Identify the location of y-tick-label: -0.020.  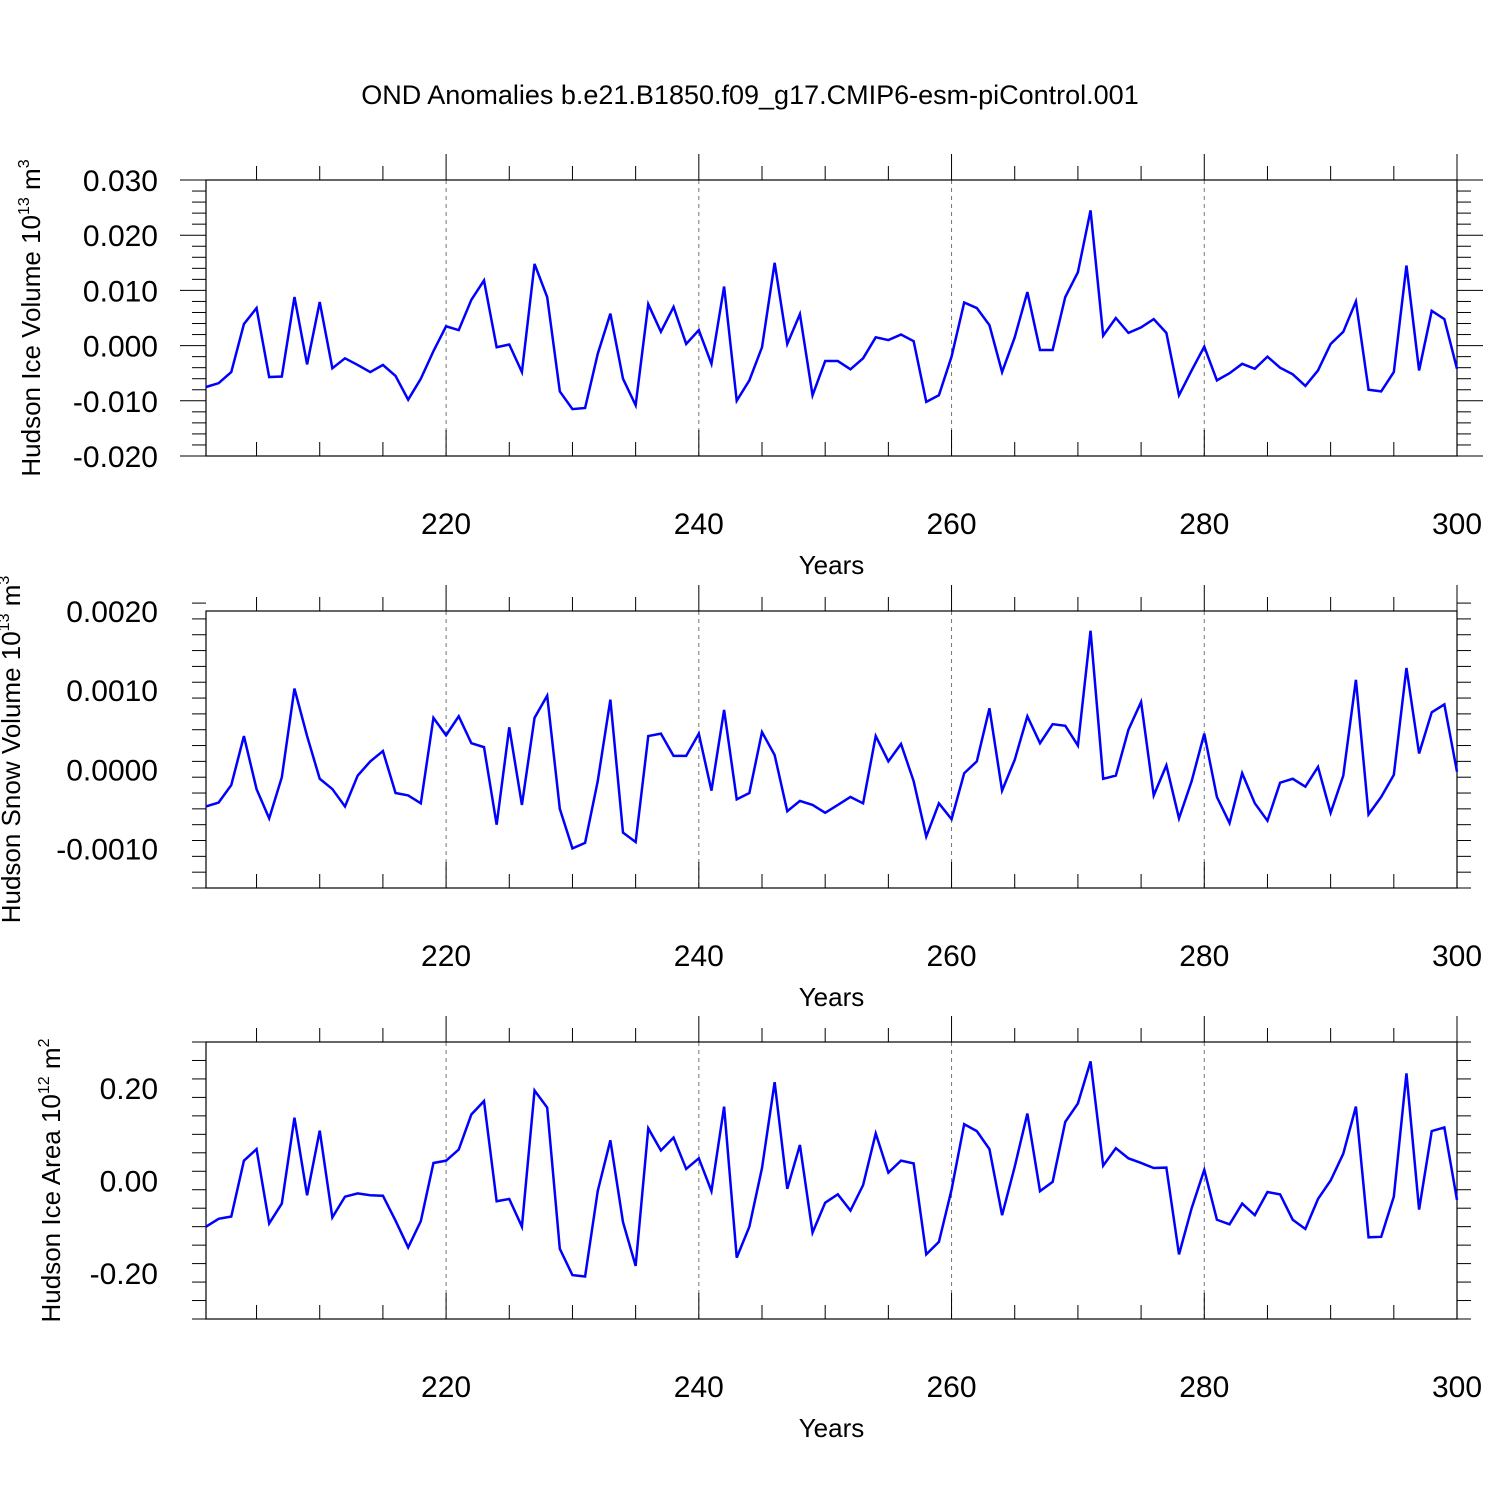
(115, 457).